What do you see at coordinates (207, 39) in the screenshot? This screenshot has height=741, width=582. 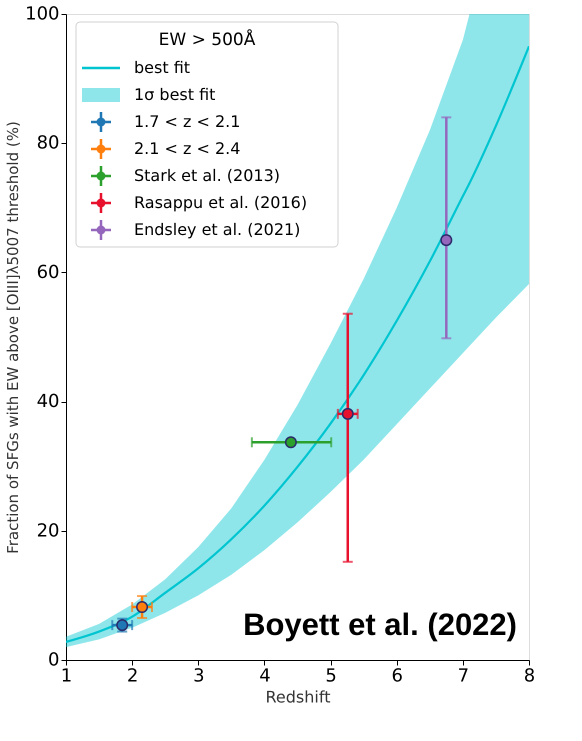 I see `legend-title: EW > 500Å` at bounding box center [207, 39].